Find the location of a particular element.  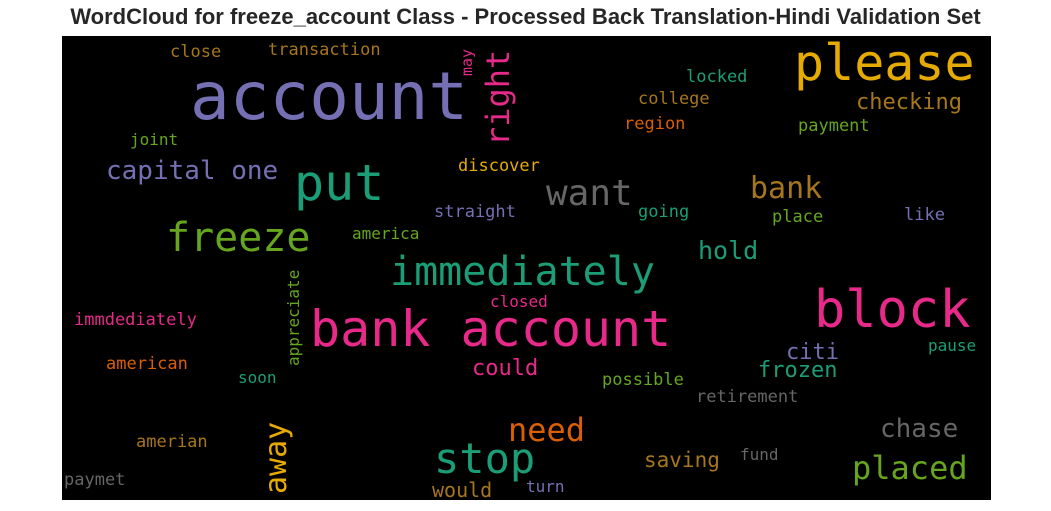

word-appreciate: appreciate is located at coordinates (293, 317).